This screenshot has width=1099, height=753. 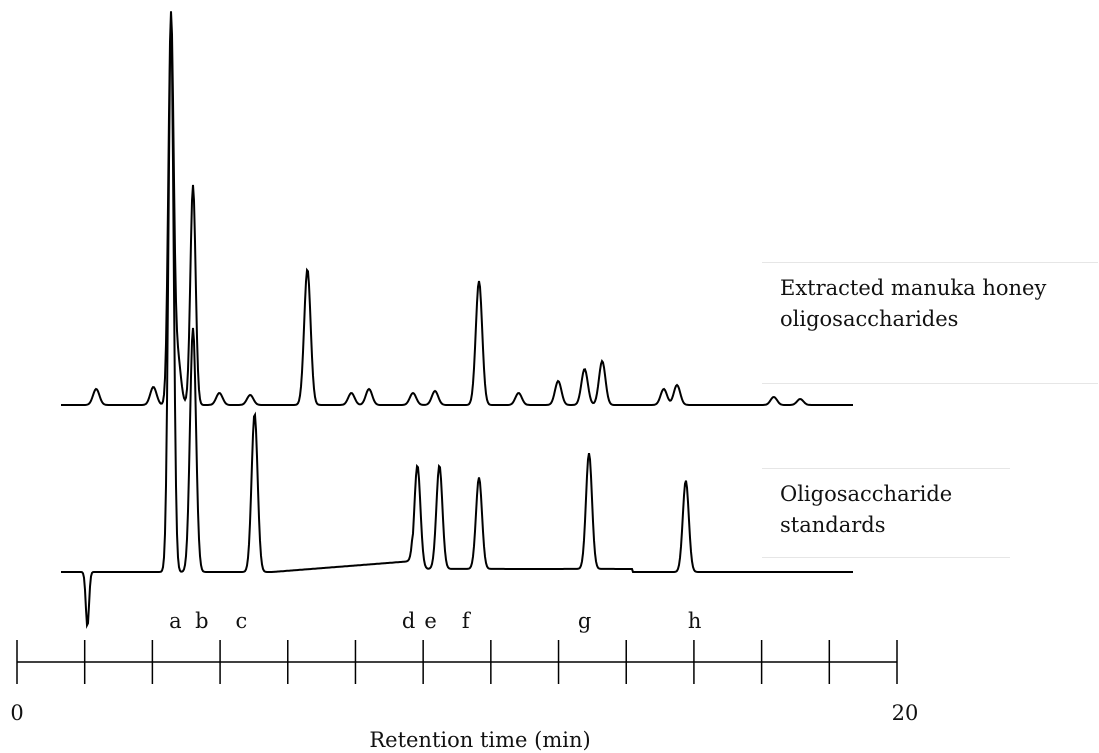 I want to click on legend-oligosaccharide-standards: Oligosaccharide standards, so click(x=886, y=513).